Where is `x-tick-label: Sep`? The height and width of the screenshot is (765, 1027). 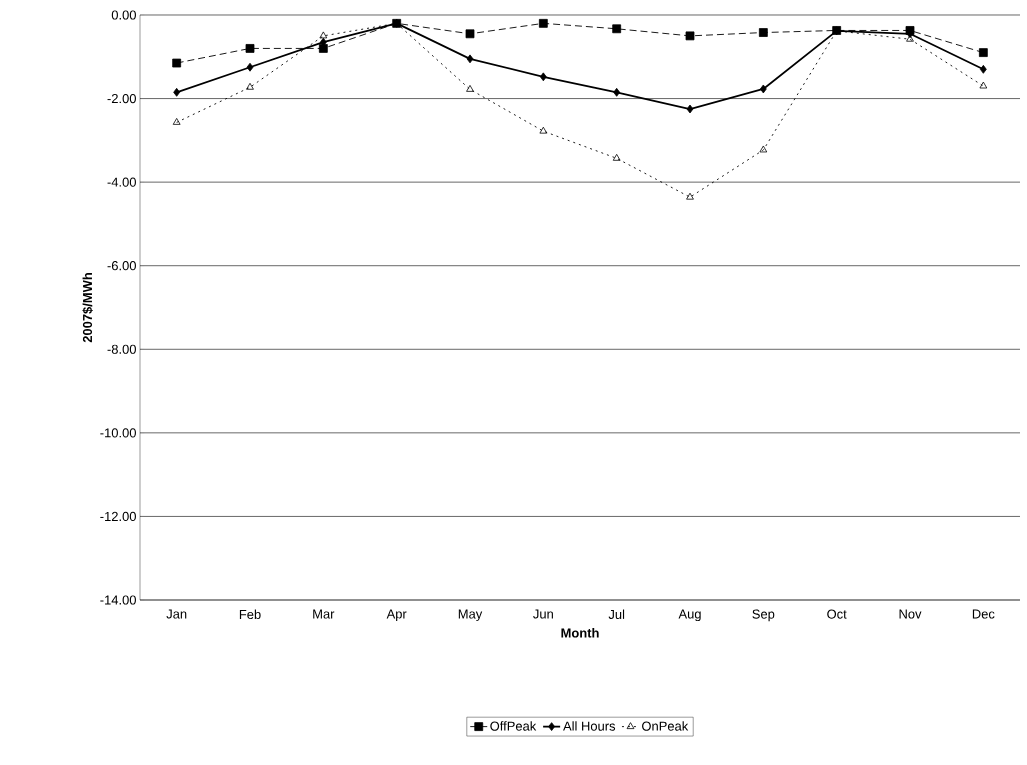 x-tick-label: Sep is located at coordinates (763, 615).